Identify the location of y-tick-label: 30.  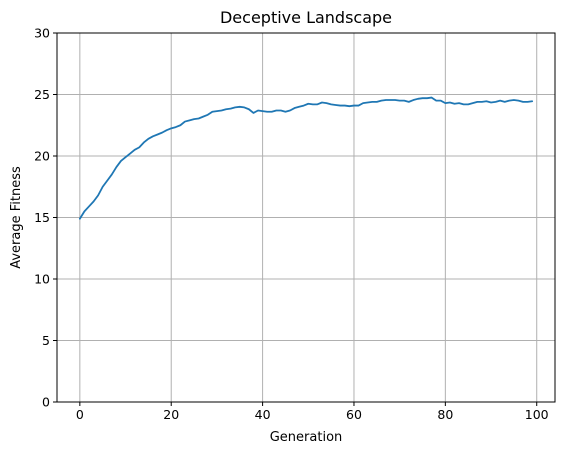
(42, 33).